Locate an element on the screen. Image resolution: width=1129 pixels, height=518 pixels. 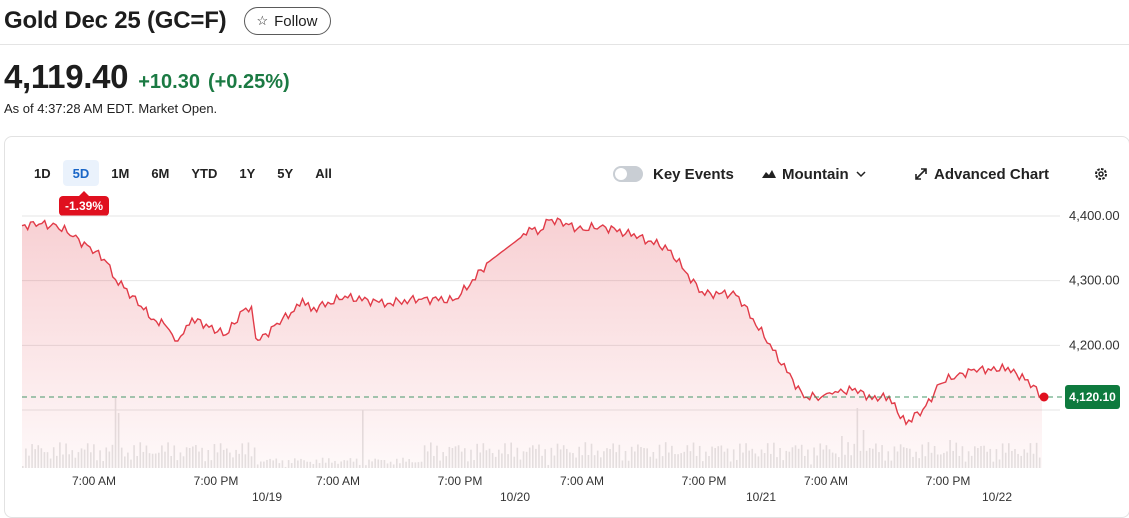
page-title: Gold Dec 25 (GC=F) is located at coordinates (115, 20).